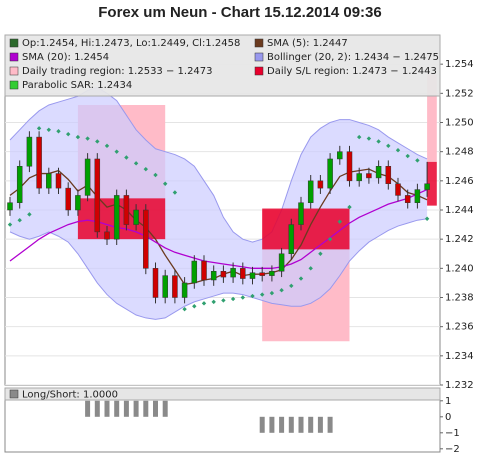 Image resolution: width=480 pixels, height=457 pixels. What do you see at coordinates (117, 71) in the screenshot?
I see `legend-label: Daily trading region: 1.2533 − 1.2473` at bounding box center [117, 71].